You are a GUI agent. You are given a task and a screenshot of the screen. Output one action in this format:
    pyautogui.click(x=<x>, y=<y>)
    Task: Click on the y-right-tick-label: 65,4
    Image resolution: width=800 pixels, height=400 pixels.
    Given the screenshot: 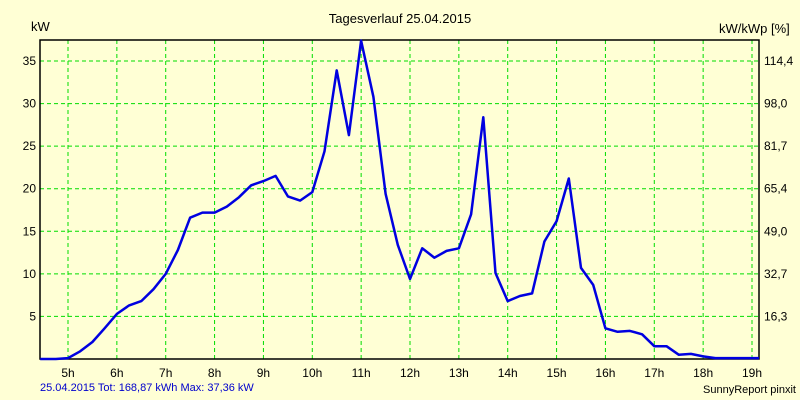 What is the action you would take?
    pyautogui.click(x=776, y=189)
    